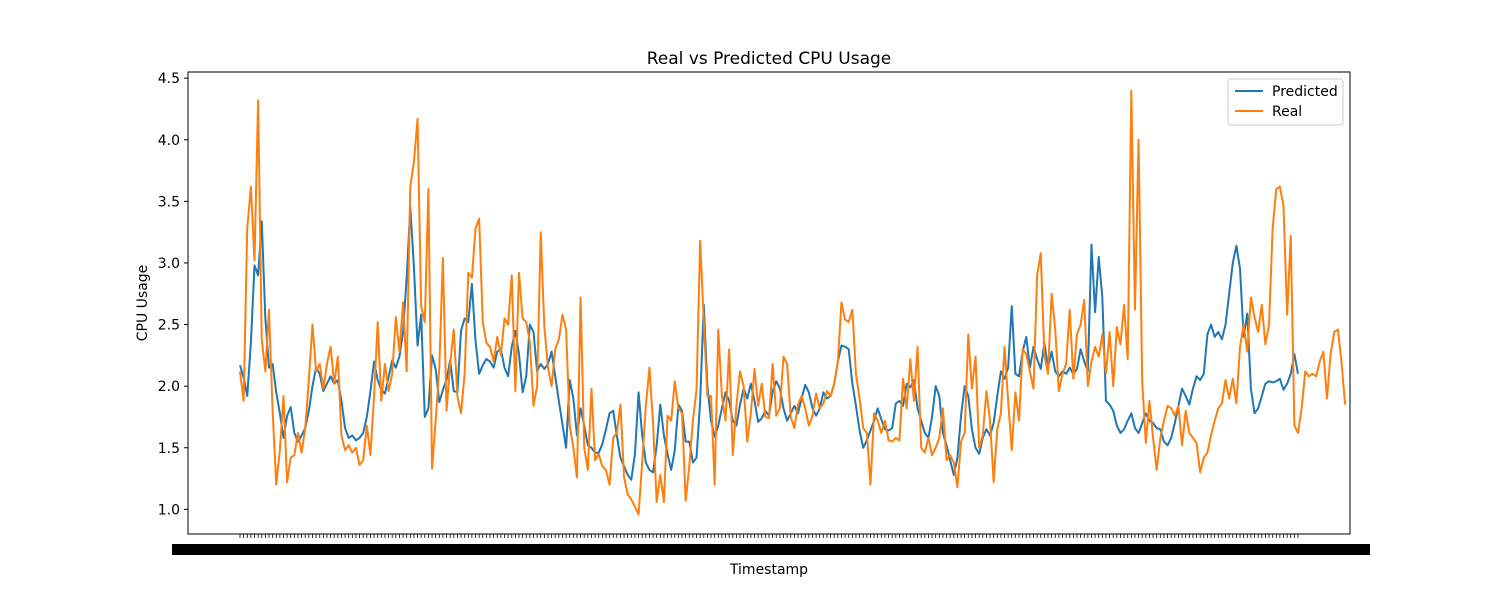  What do you see at coordinates (768, 570) in the screenshot?
I see `x-axis-label: Timestamp` at bounding box center [768, 570].